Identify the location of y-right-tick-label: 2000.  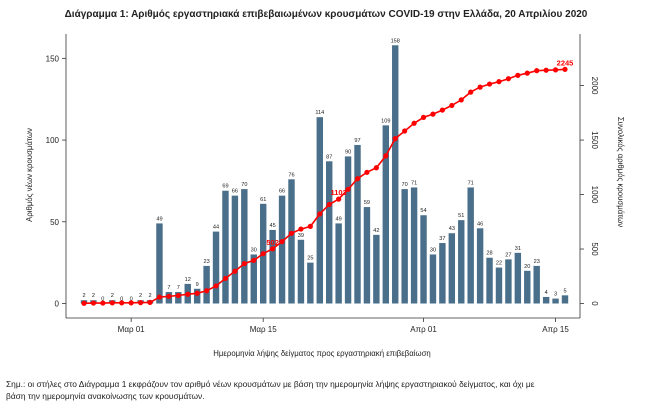
(594, 86).